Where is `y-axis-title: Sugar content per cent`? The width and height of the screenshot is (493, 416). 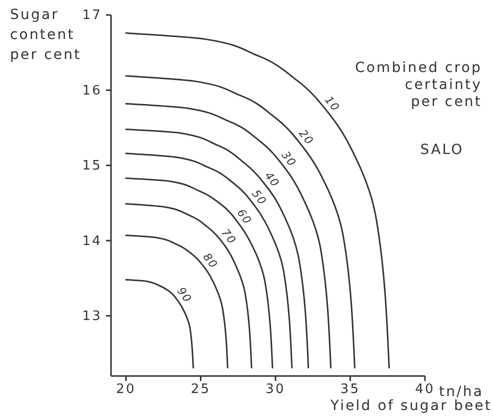 y-axis-title: Sugar content per cent is located at coordinates (46, 35).